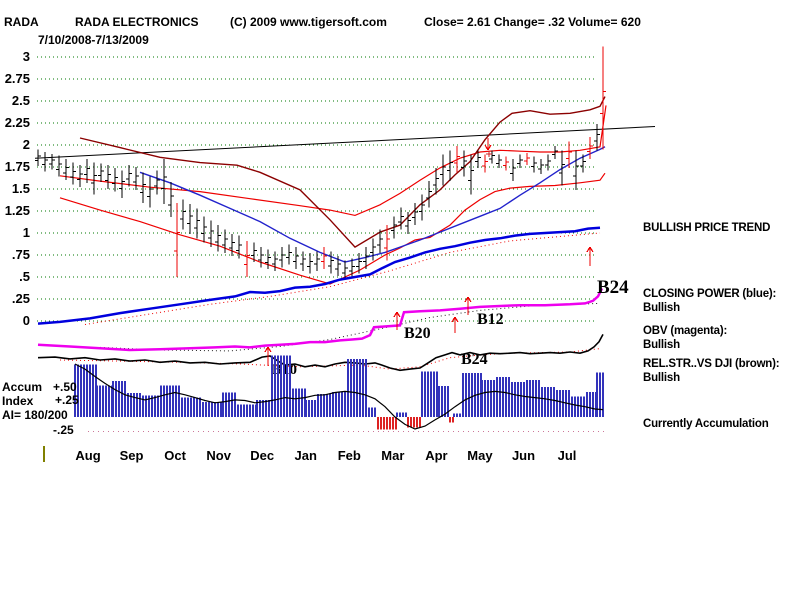 Image resolution: width=800 pixels, height=600 pixels. I want to click on closing-power-label: CLOSING POWER (blue):, so click(710, 294).